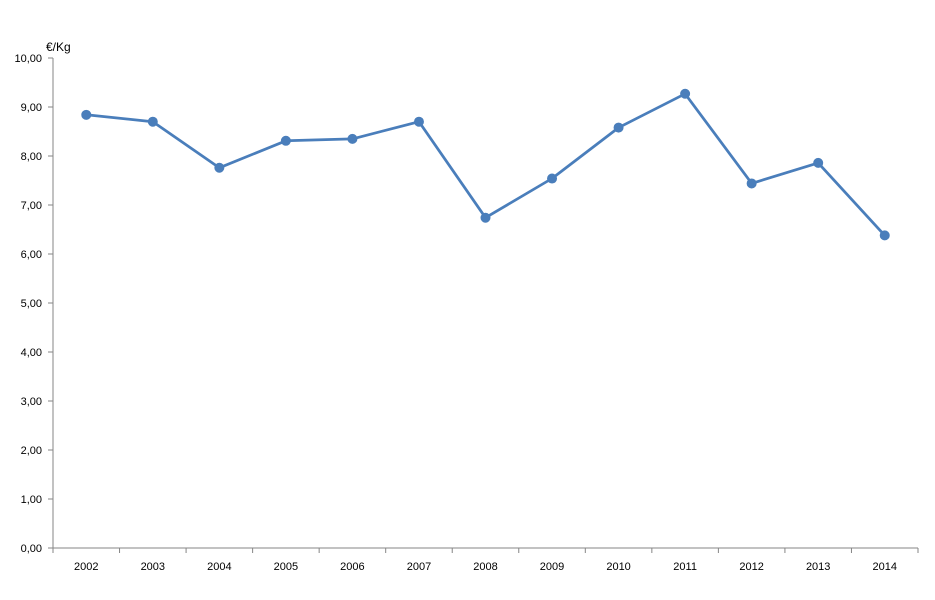 This screenshot has width=935, height=600. What do you see at coordinates (352, 567) in the screenshot?
I see `x-tick-label: 2006` at bounding box center [352, 567].